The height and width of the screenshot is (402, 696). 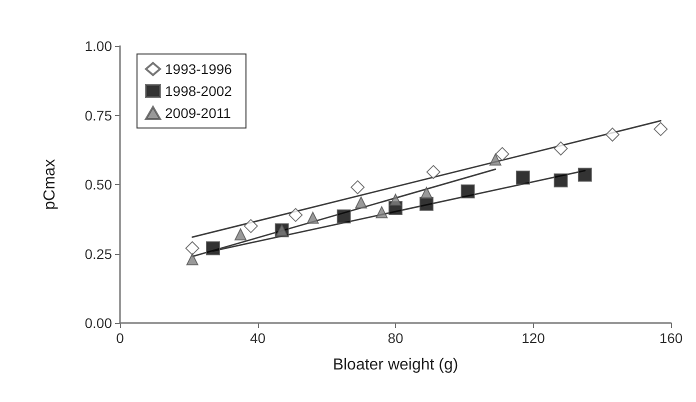 What do you see at coordinates (50, 184) in the screenshot?
I see `y-axis-title: pCmax` at bounding box center [50, 184].